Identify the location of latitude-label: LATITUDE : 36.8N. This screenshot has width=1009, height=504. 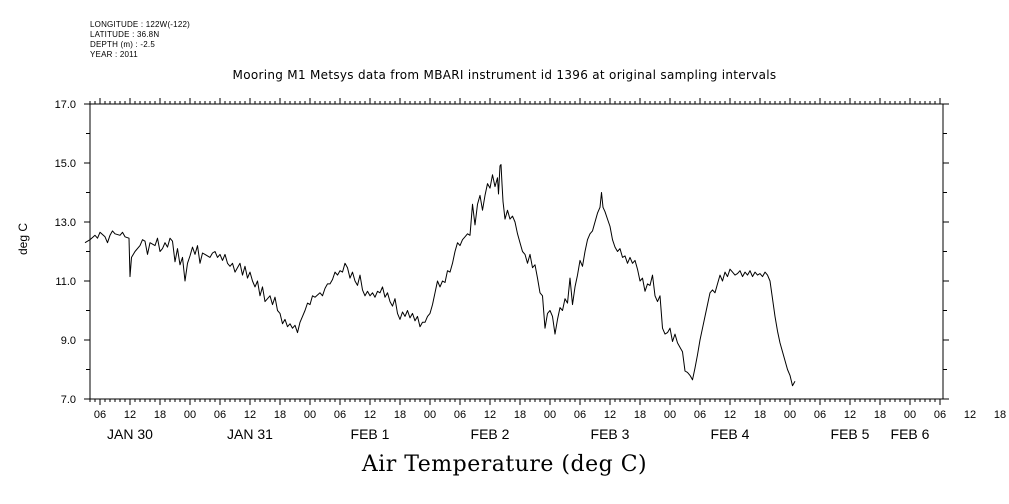
(125, 34).